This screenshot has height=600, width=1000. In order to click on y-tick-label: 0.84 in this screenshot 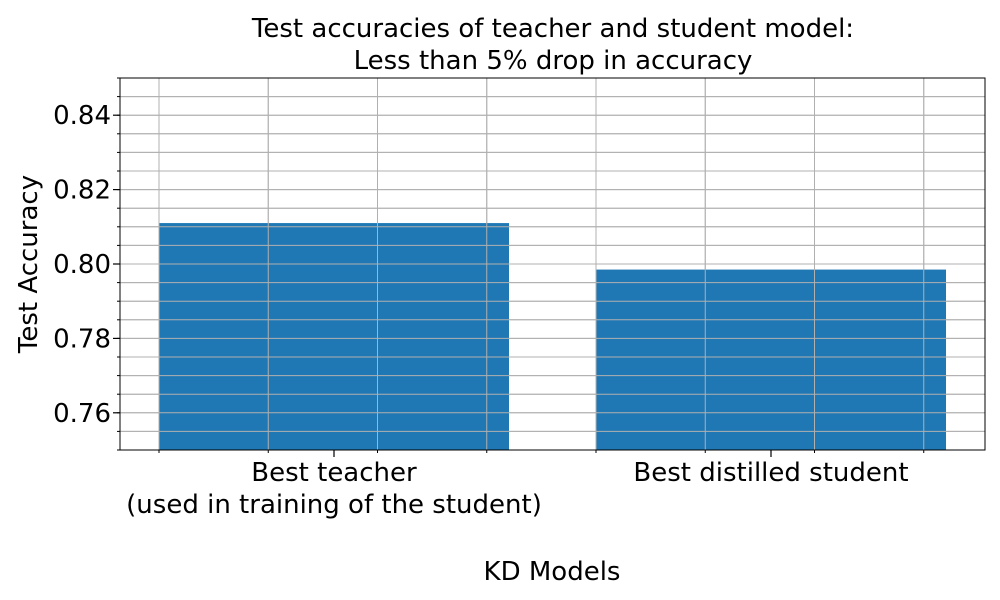, I will do `click(82, 116)`.